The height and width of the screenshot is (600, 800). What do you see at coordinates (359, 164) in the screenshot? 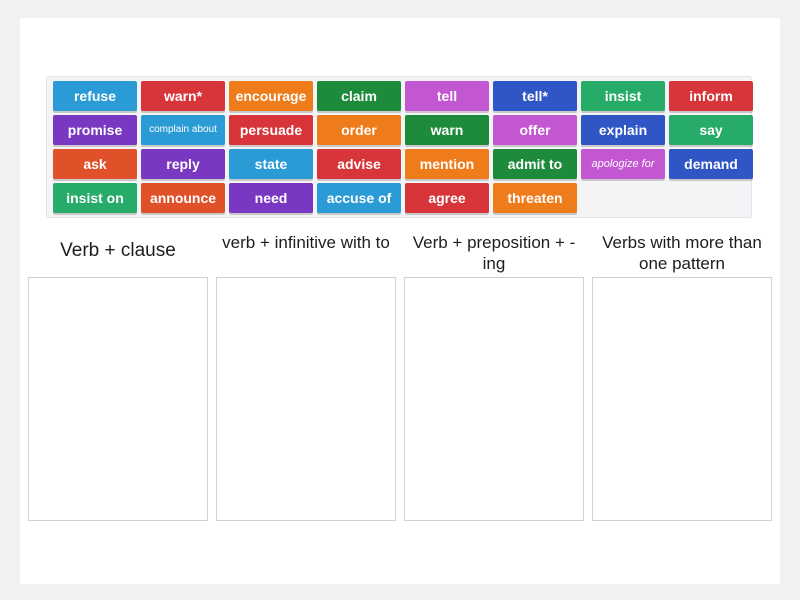
I see `word-tile: advise` at bounding box center [359, 164].